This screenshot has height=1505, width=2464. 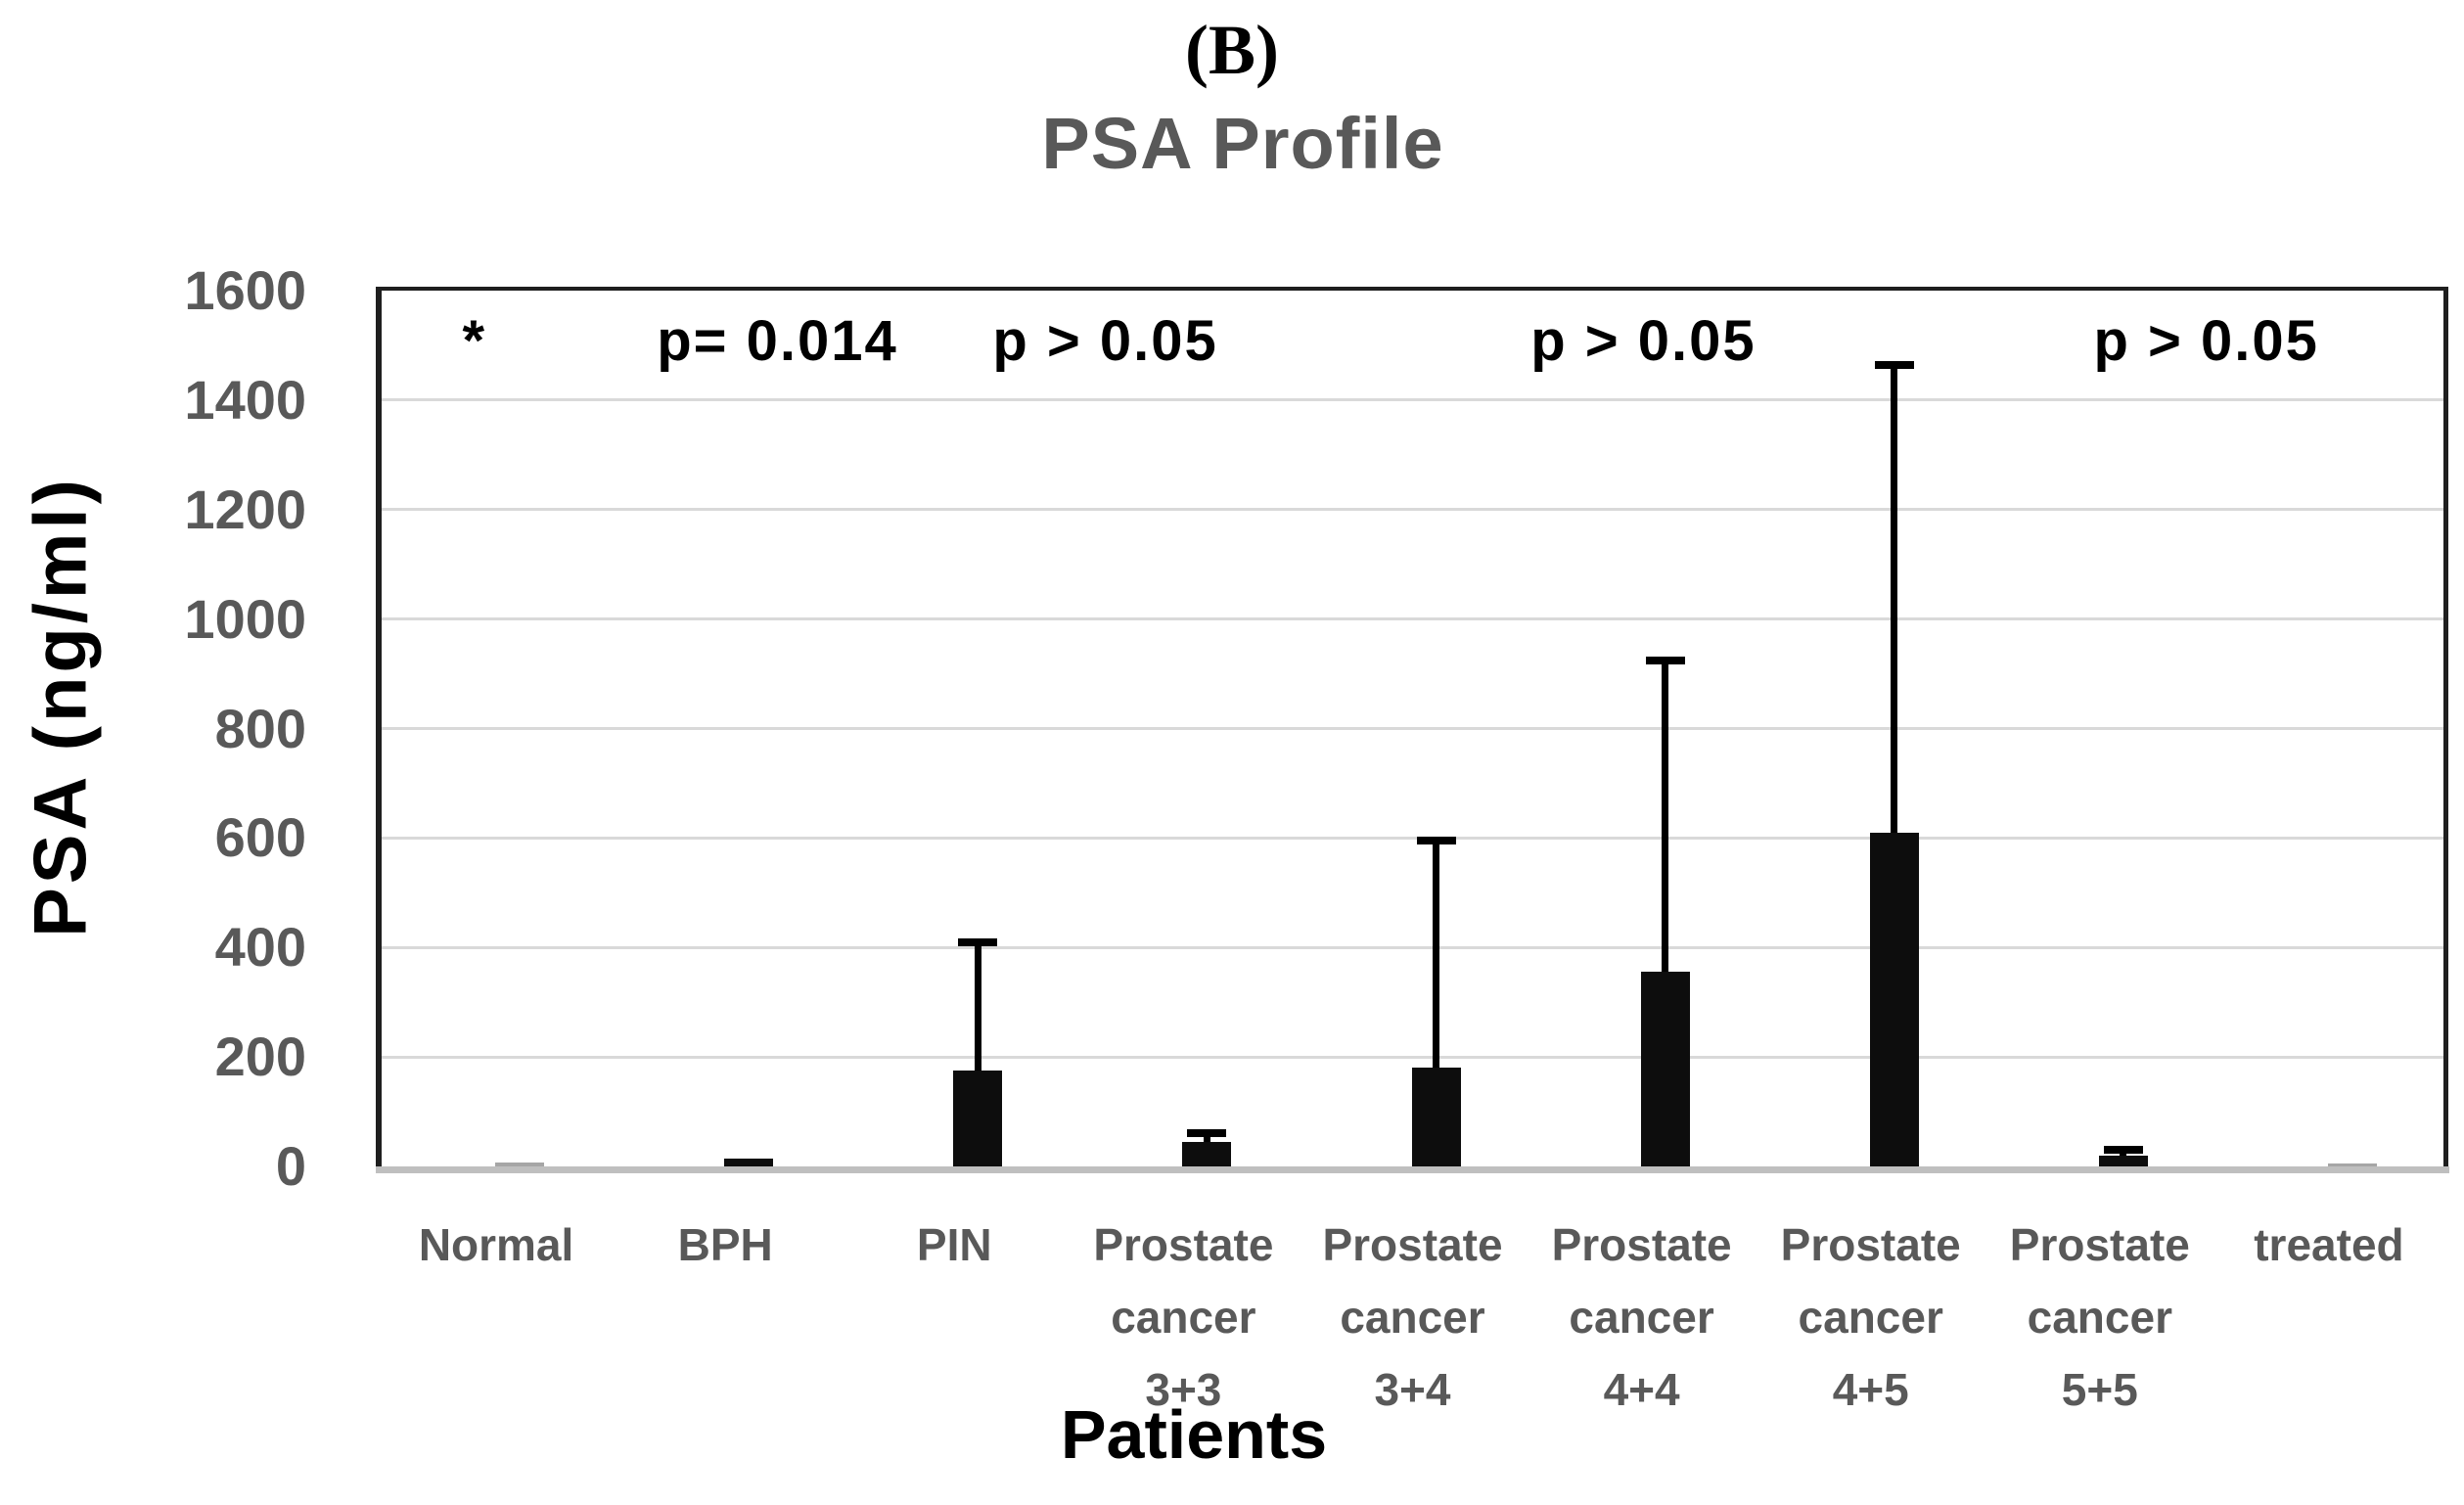 What do you see at coordinates (2445, 727) in the screenshot?
I see `plot-border-right` at bounding box center [2445, 727].